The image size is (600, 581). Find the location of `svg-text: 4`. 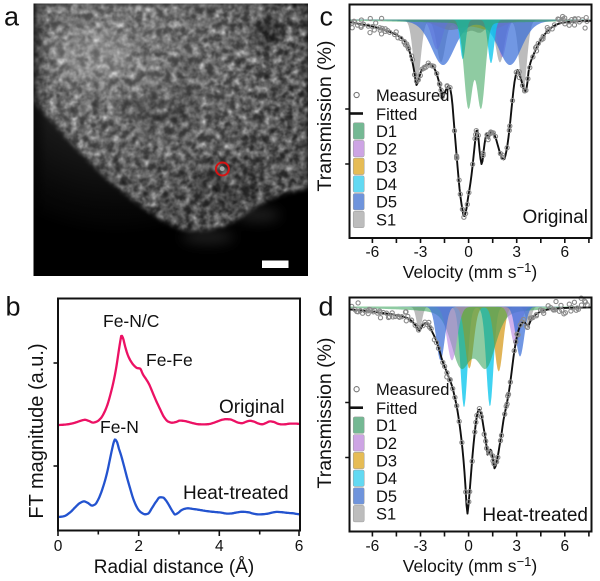

svg-text: 4 is located at coordinates (219, 546).